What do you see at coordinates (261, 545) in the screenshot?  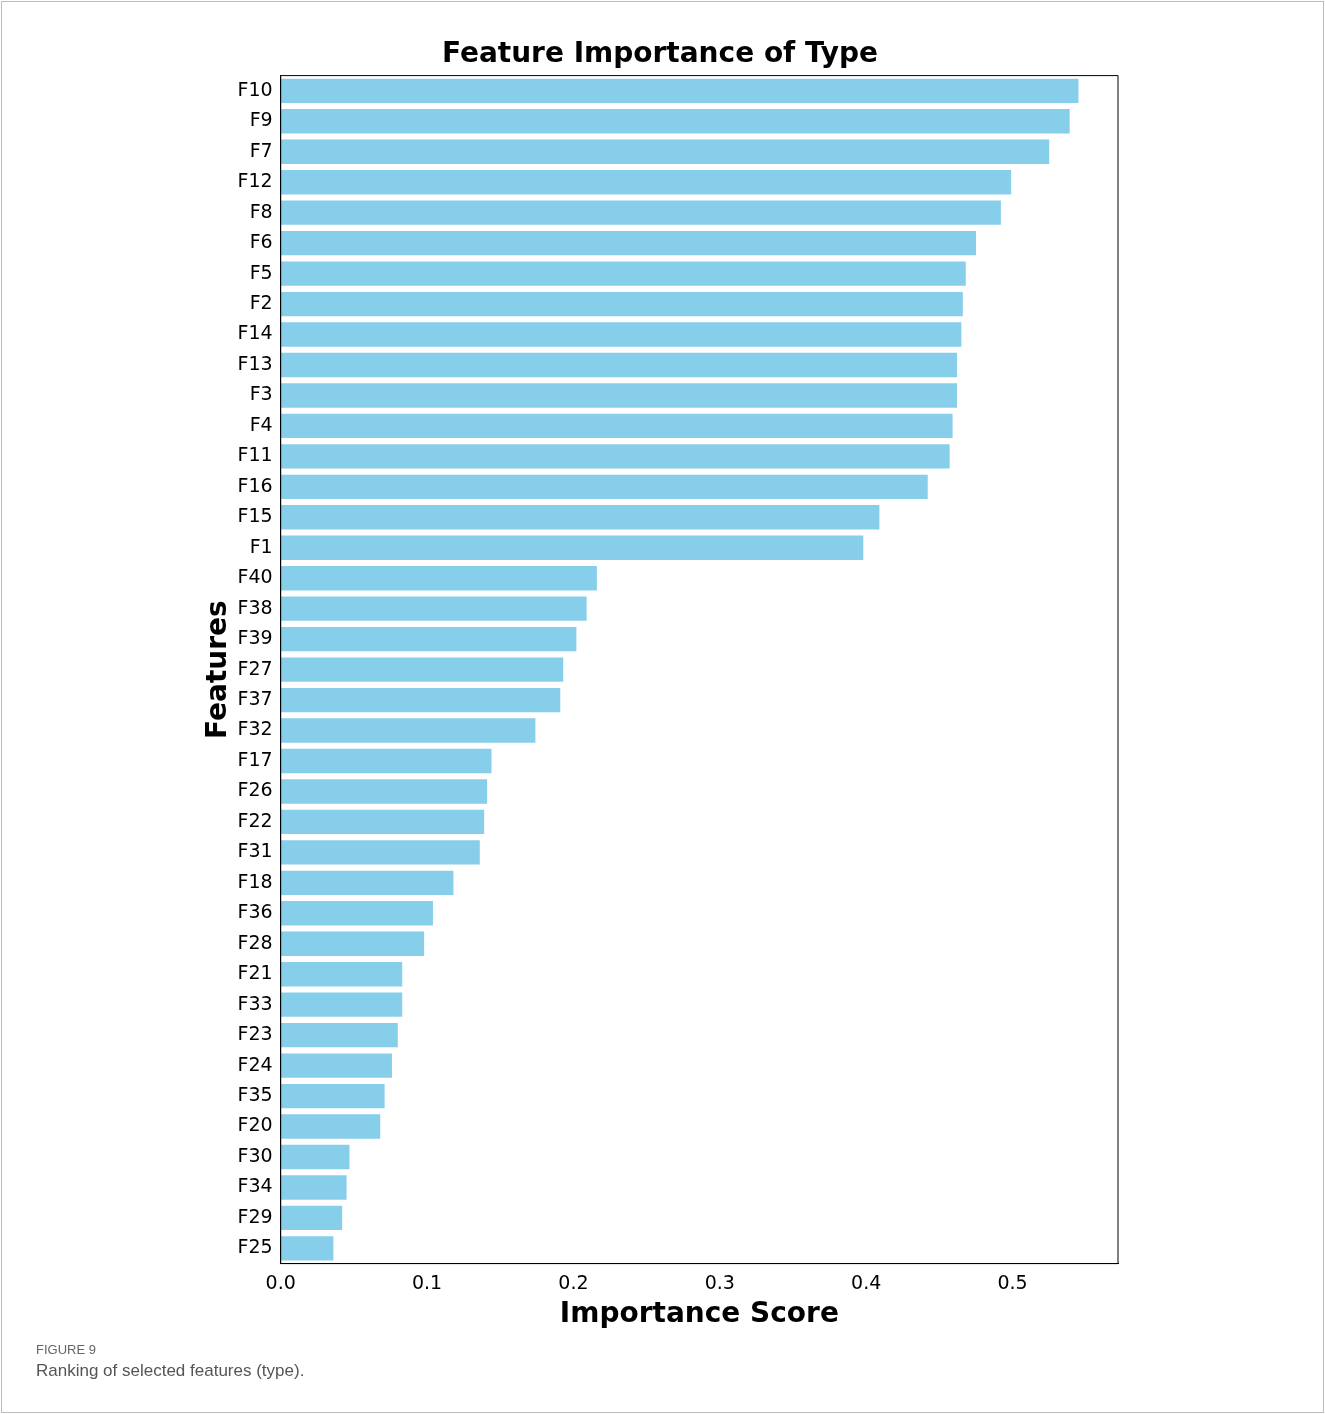 I see `y-tick-label: F1` at bounding box center [261, 545].